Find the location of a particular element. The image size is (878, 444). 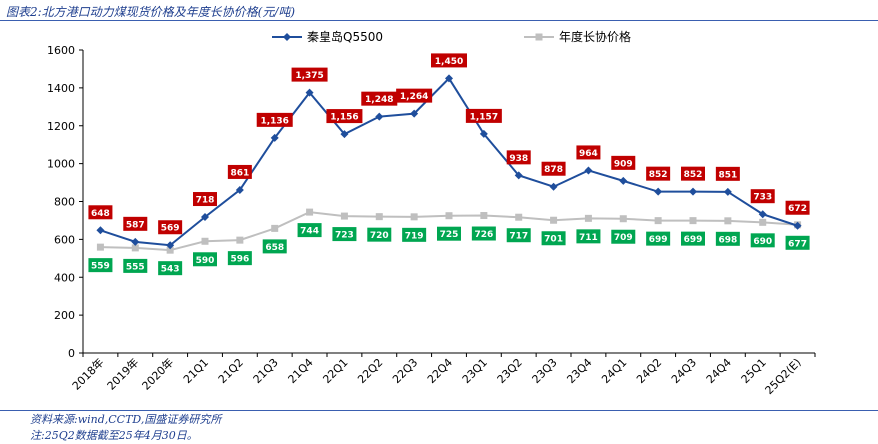

y-tick-label: 0 is located at coordinates (71, 353).